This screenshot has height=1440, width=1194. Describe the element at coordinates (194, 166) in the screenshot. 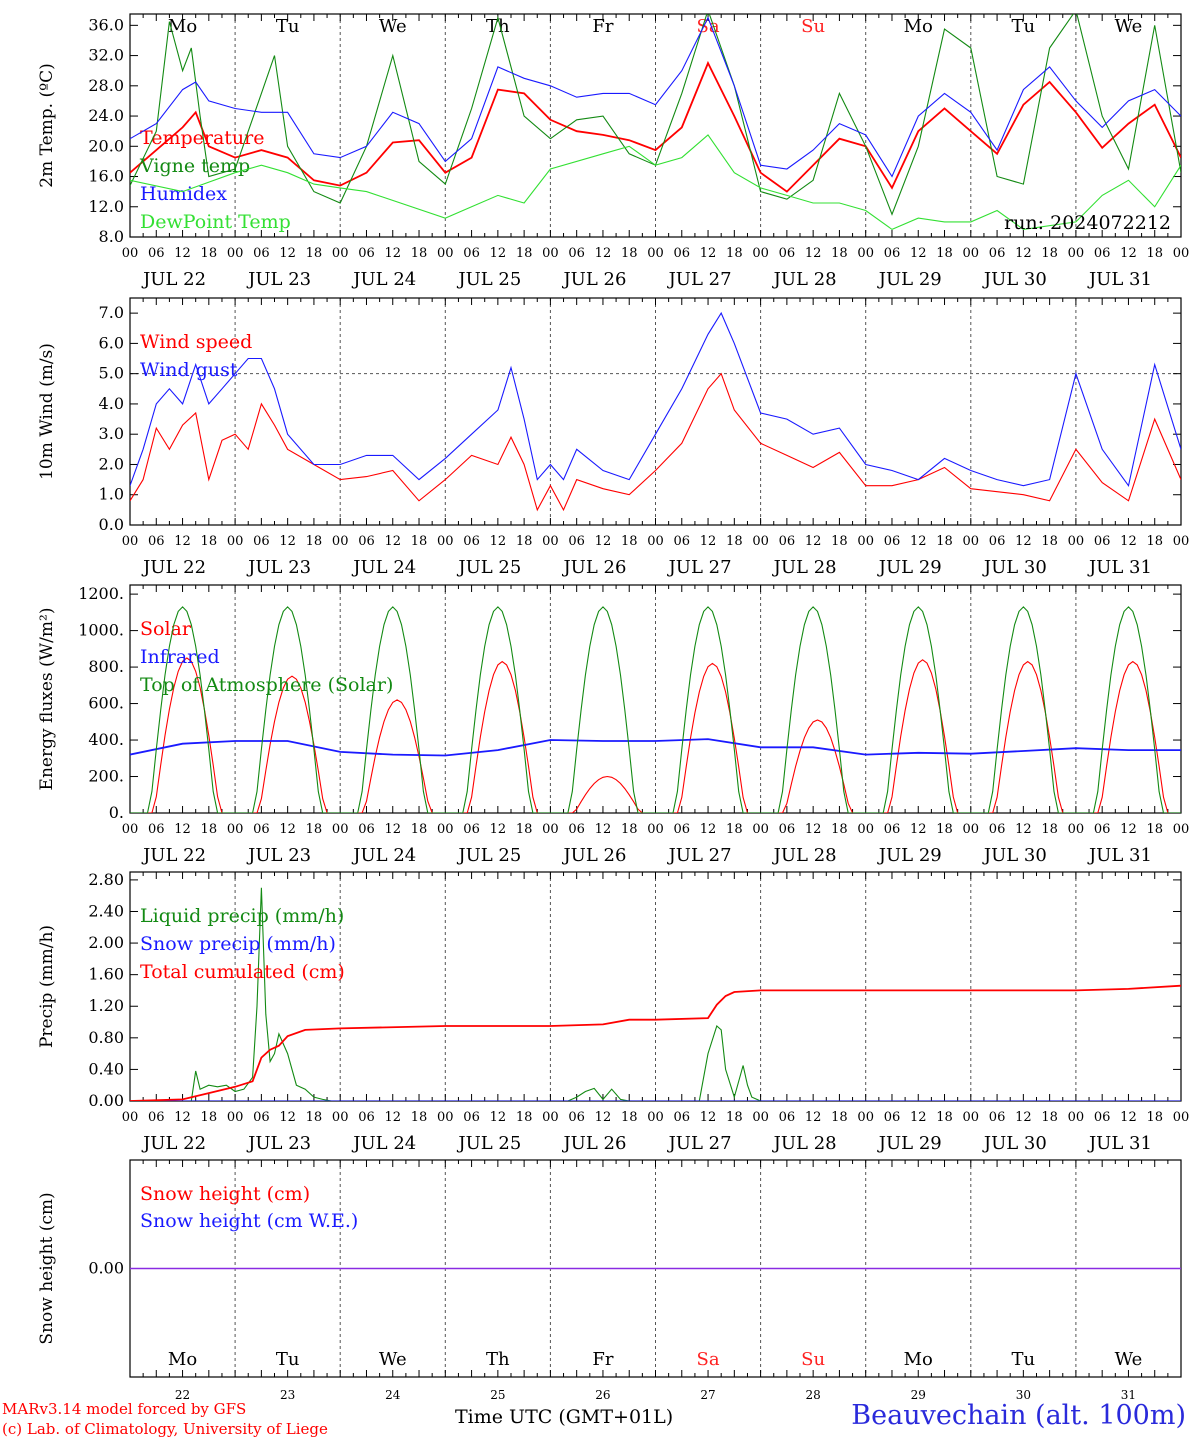

I see `legend-entry: Vigne temp` at that location.